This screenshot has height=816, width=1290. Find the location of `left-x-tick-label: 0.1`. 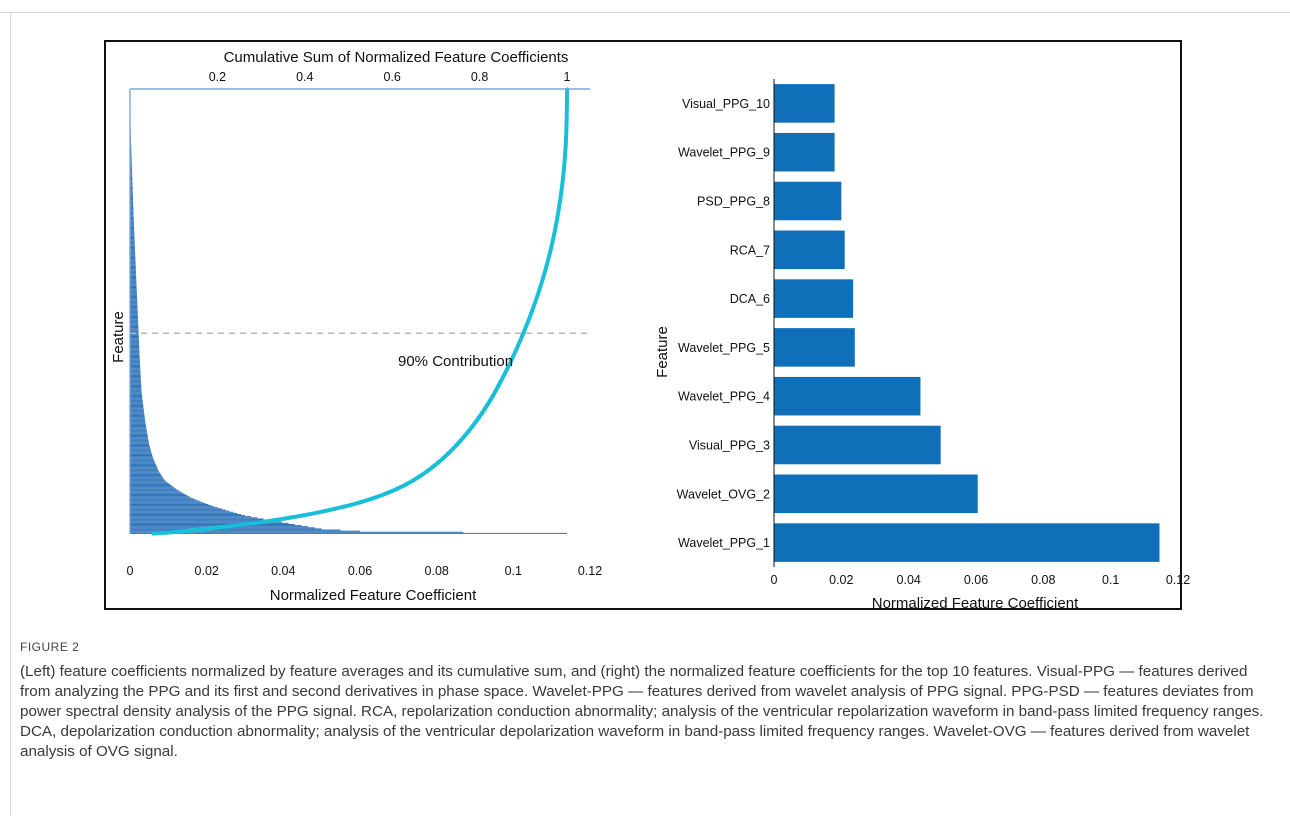

left-x-tick-label: 0.1 is located at coordinates (513, 571).